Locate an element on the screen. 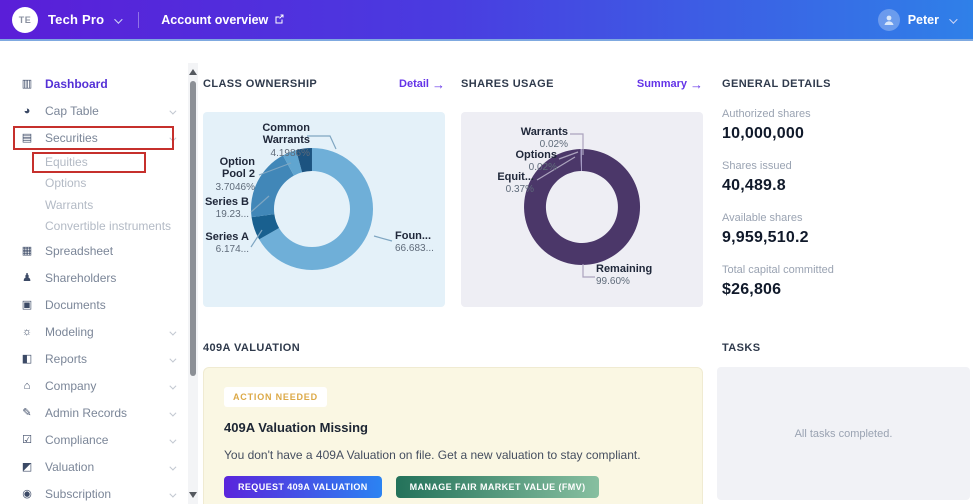 The height and width of the screenshot is (504, 973). sidebar-item-company: ⌂ Company is located at coordinates (95, 385).